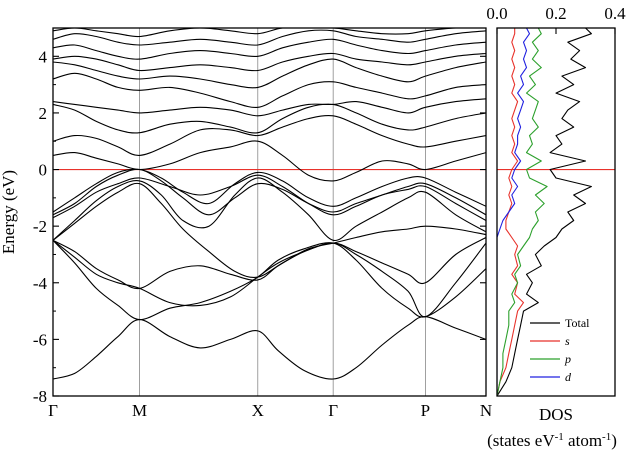  I want to click on dos-curves, so click(544, 212).